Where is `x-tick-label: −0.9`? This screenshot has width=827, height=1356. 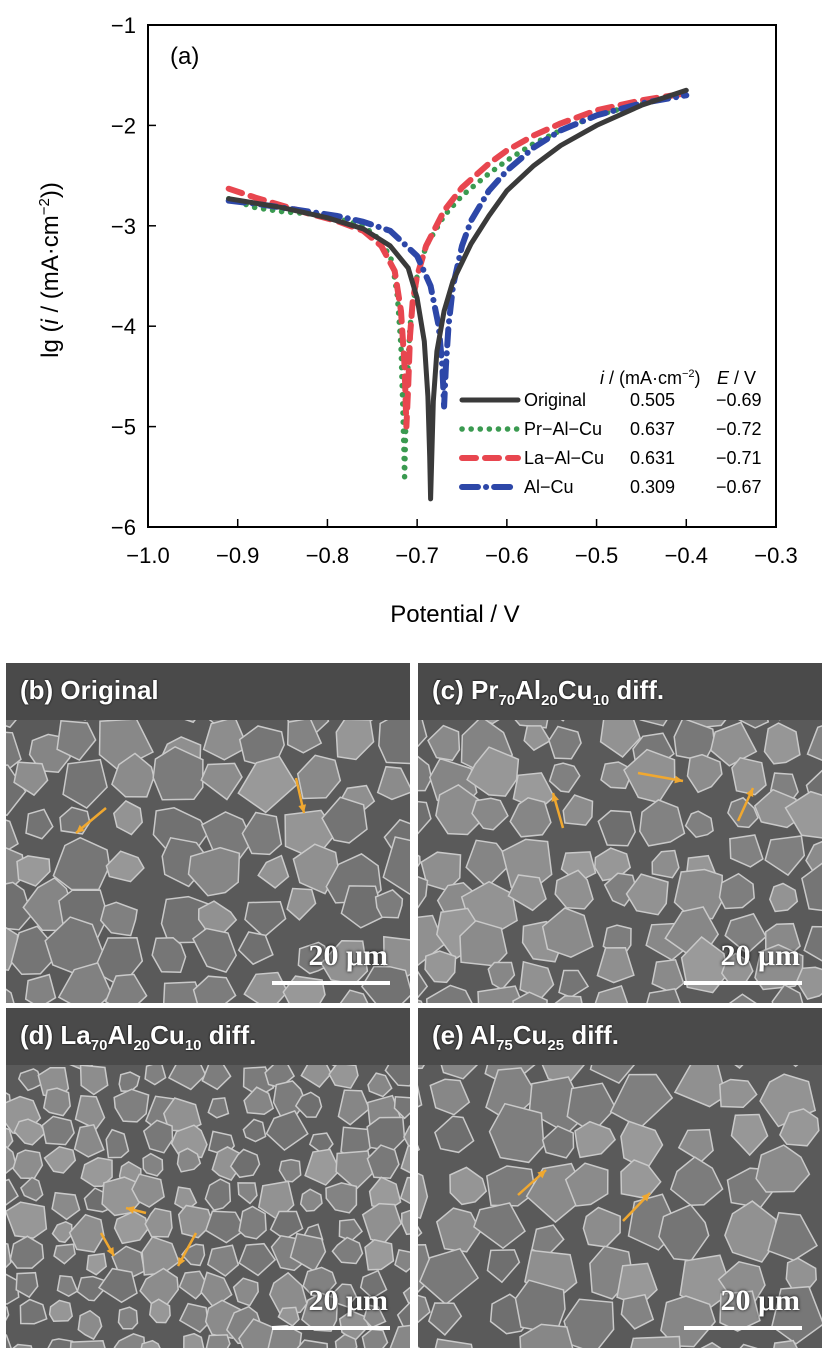
x-tick-label: −0.9 is located at coordinates (237, 555).